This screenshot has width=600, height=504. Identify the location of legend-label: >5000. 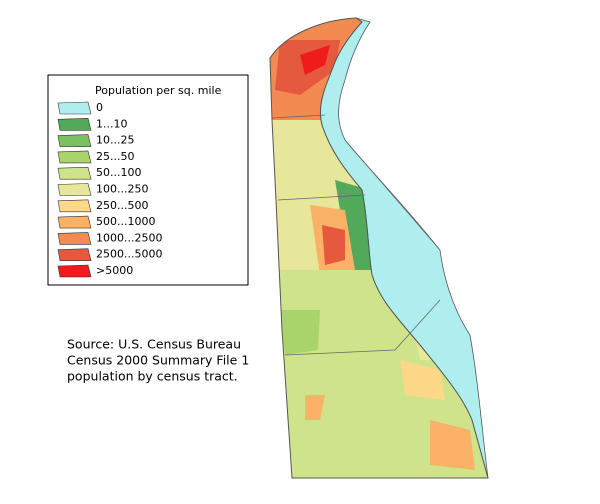
(114, 270).